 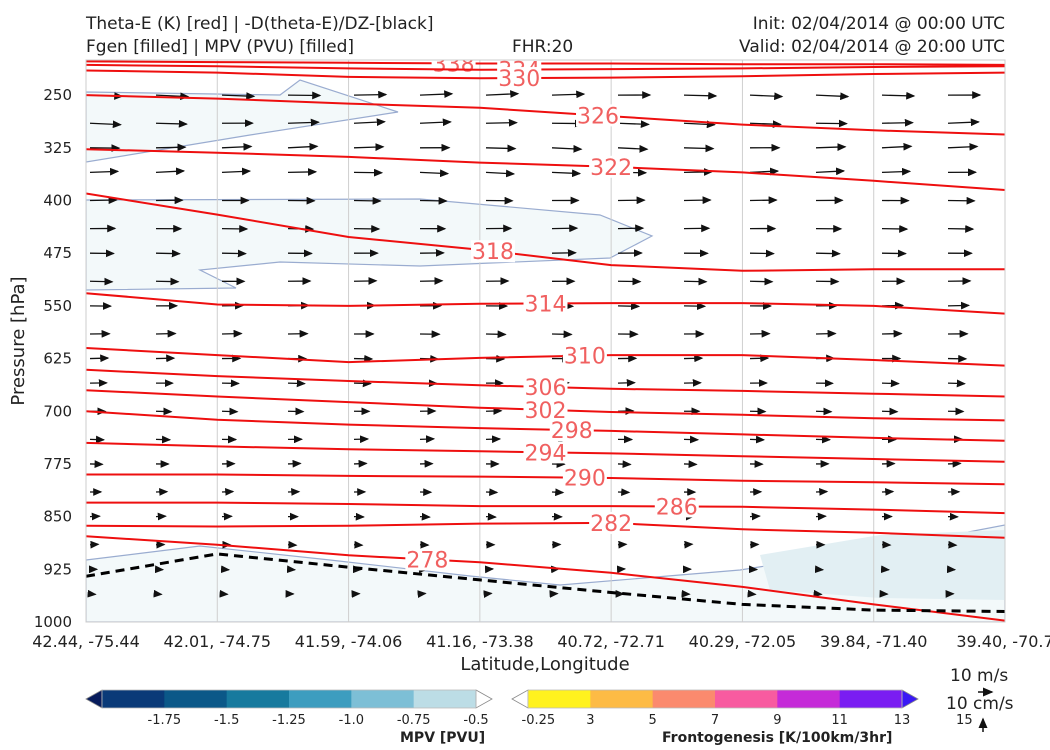 What do you see at coordinates (53, 622) in the screenshot?
I see `y-tick-label: 1000` at bounding box center [53, 622].